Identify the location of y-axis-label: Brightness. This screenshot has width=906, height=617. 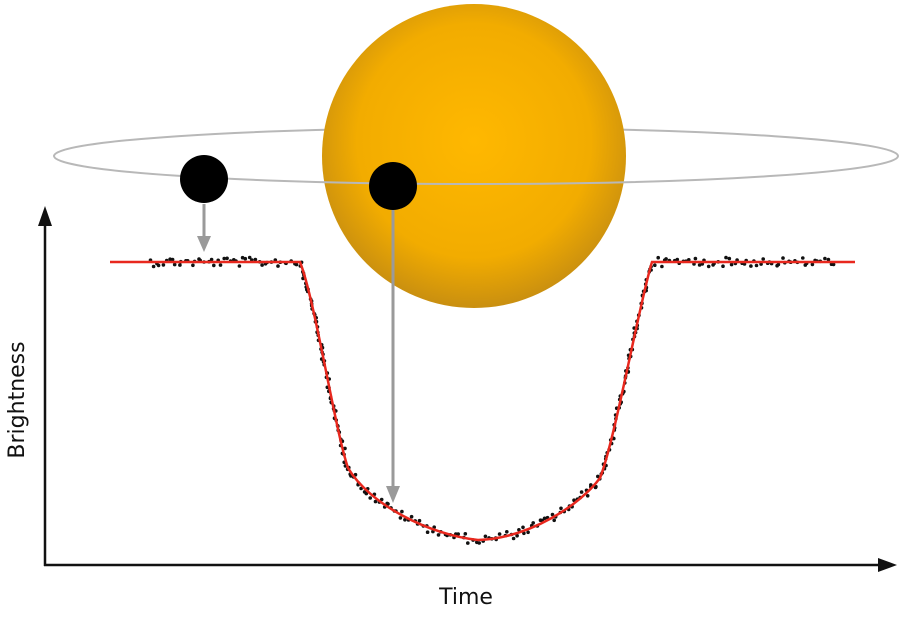
(17, 399).